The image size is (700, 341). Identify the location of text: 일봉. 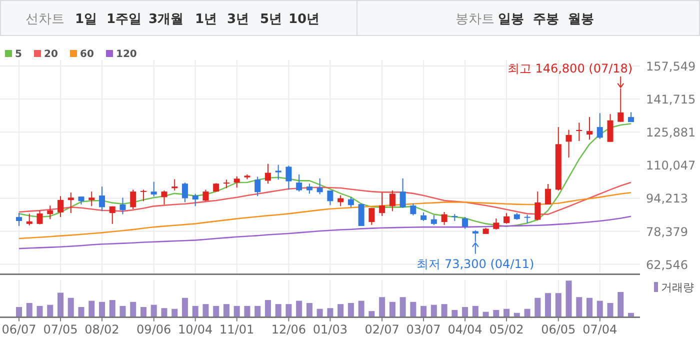
(511, 19).